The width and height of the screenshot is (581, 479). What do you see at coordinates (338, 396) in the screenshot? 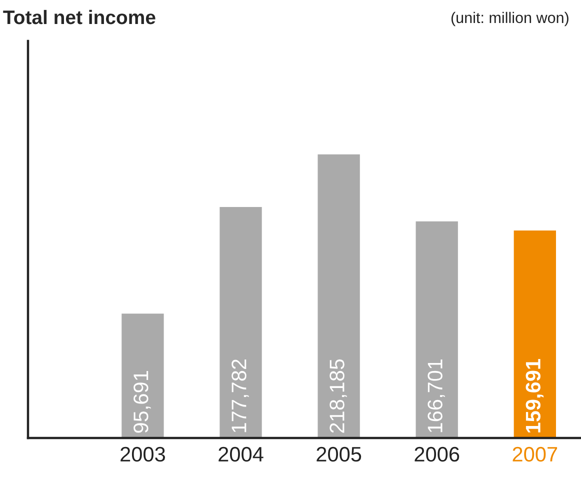
I see `data-label: 218,185` at bounding box center [338, 396].